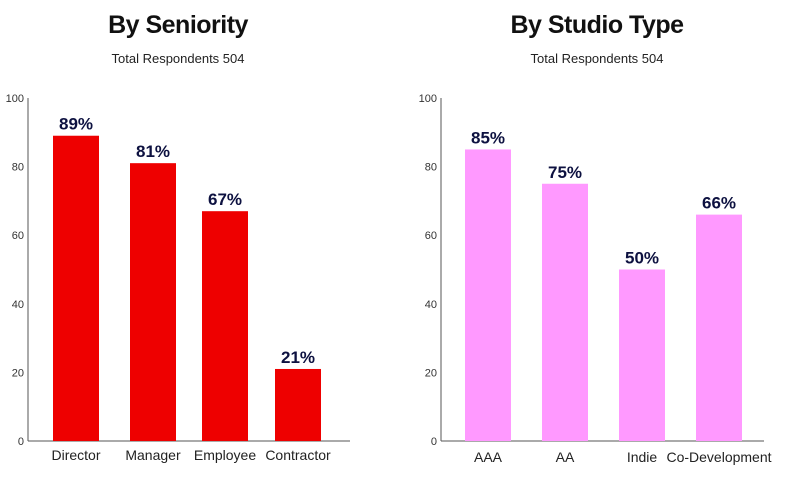  What do you see at coordinates (488, 295) in the screenshot?
I see `bar-aaa` at bounding box center [488, 295].